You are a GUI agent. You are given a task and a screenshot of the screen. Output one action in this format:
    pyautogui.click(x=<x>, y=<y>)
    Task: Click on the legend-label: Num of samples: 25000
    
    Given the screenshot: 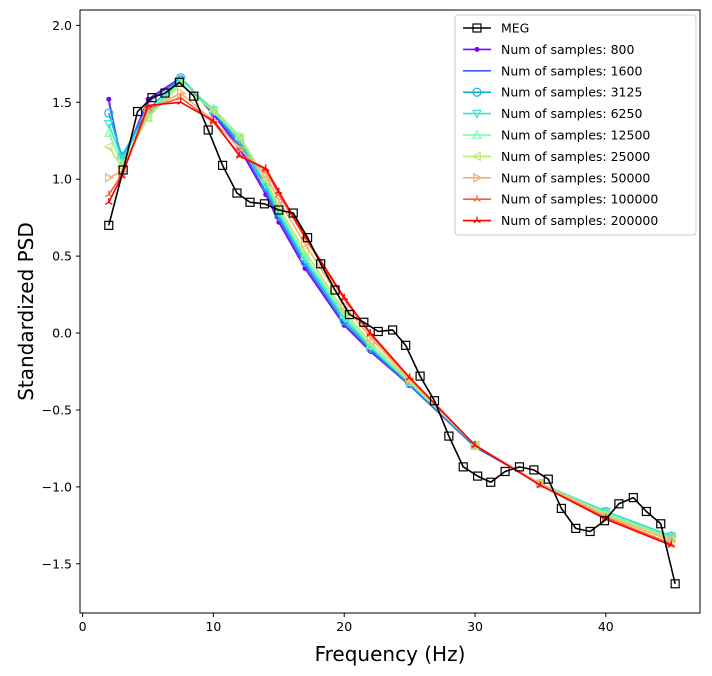 What is the action you would take?
    pyautogui.click(x=575, y=156)
    